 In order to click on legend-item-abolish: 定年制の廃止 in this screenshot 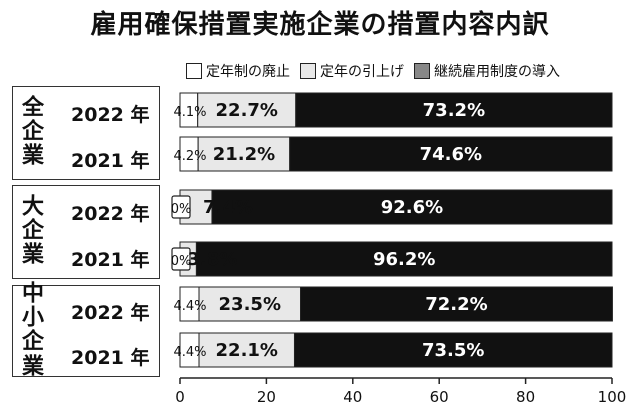, I will do `click(238, 71)`.